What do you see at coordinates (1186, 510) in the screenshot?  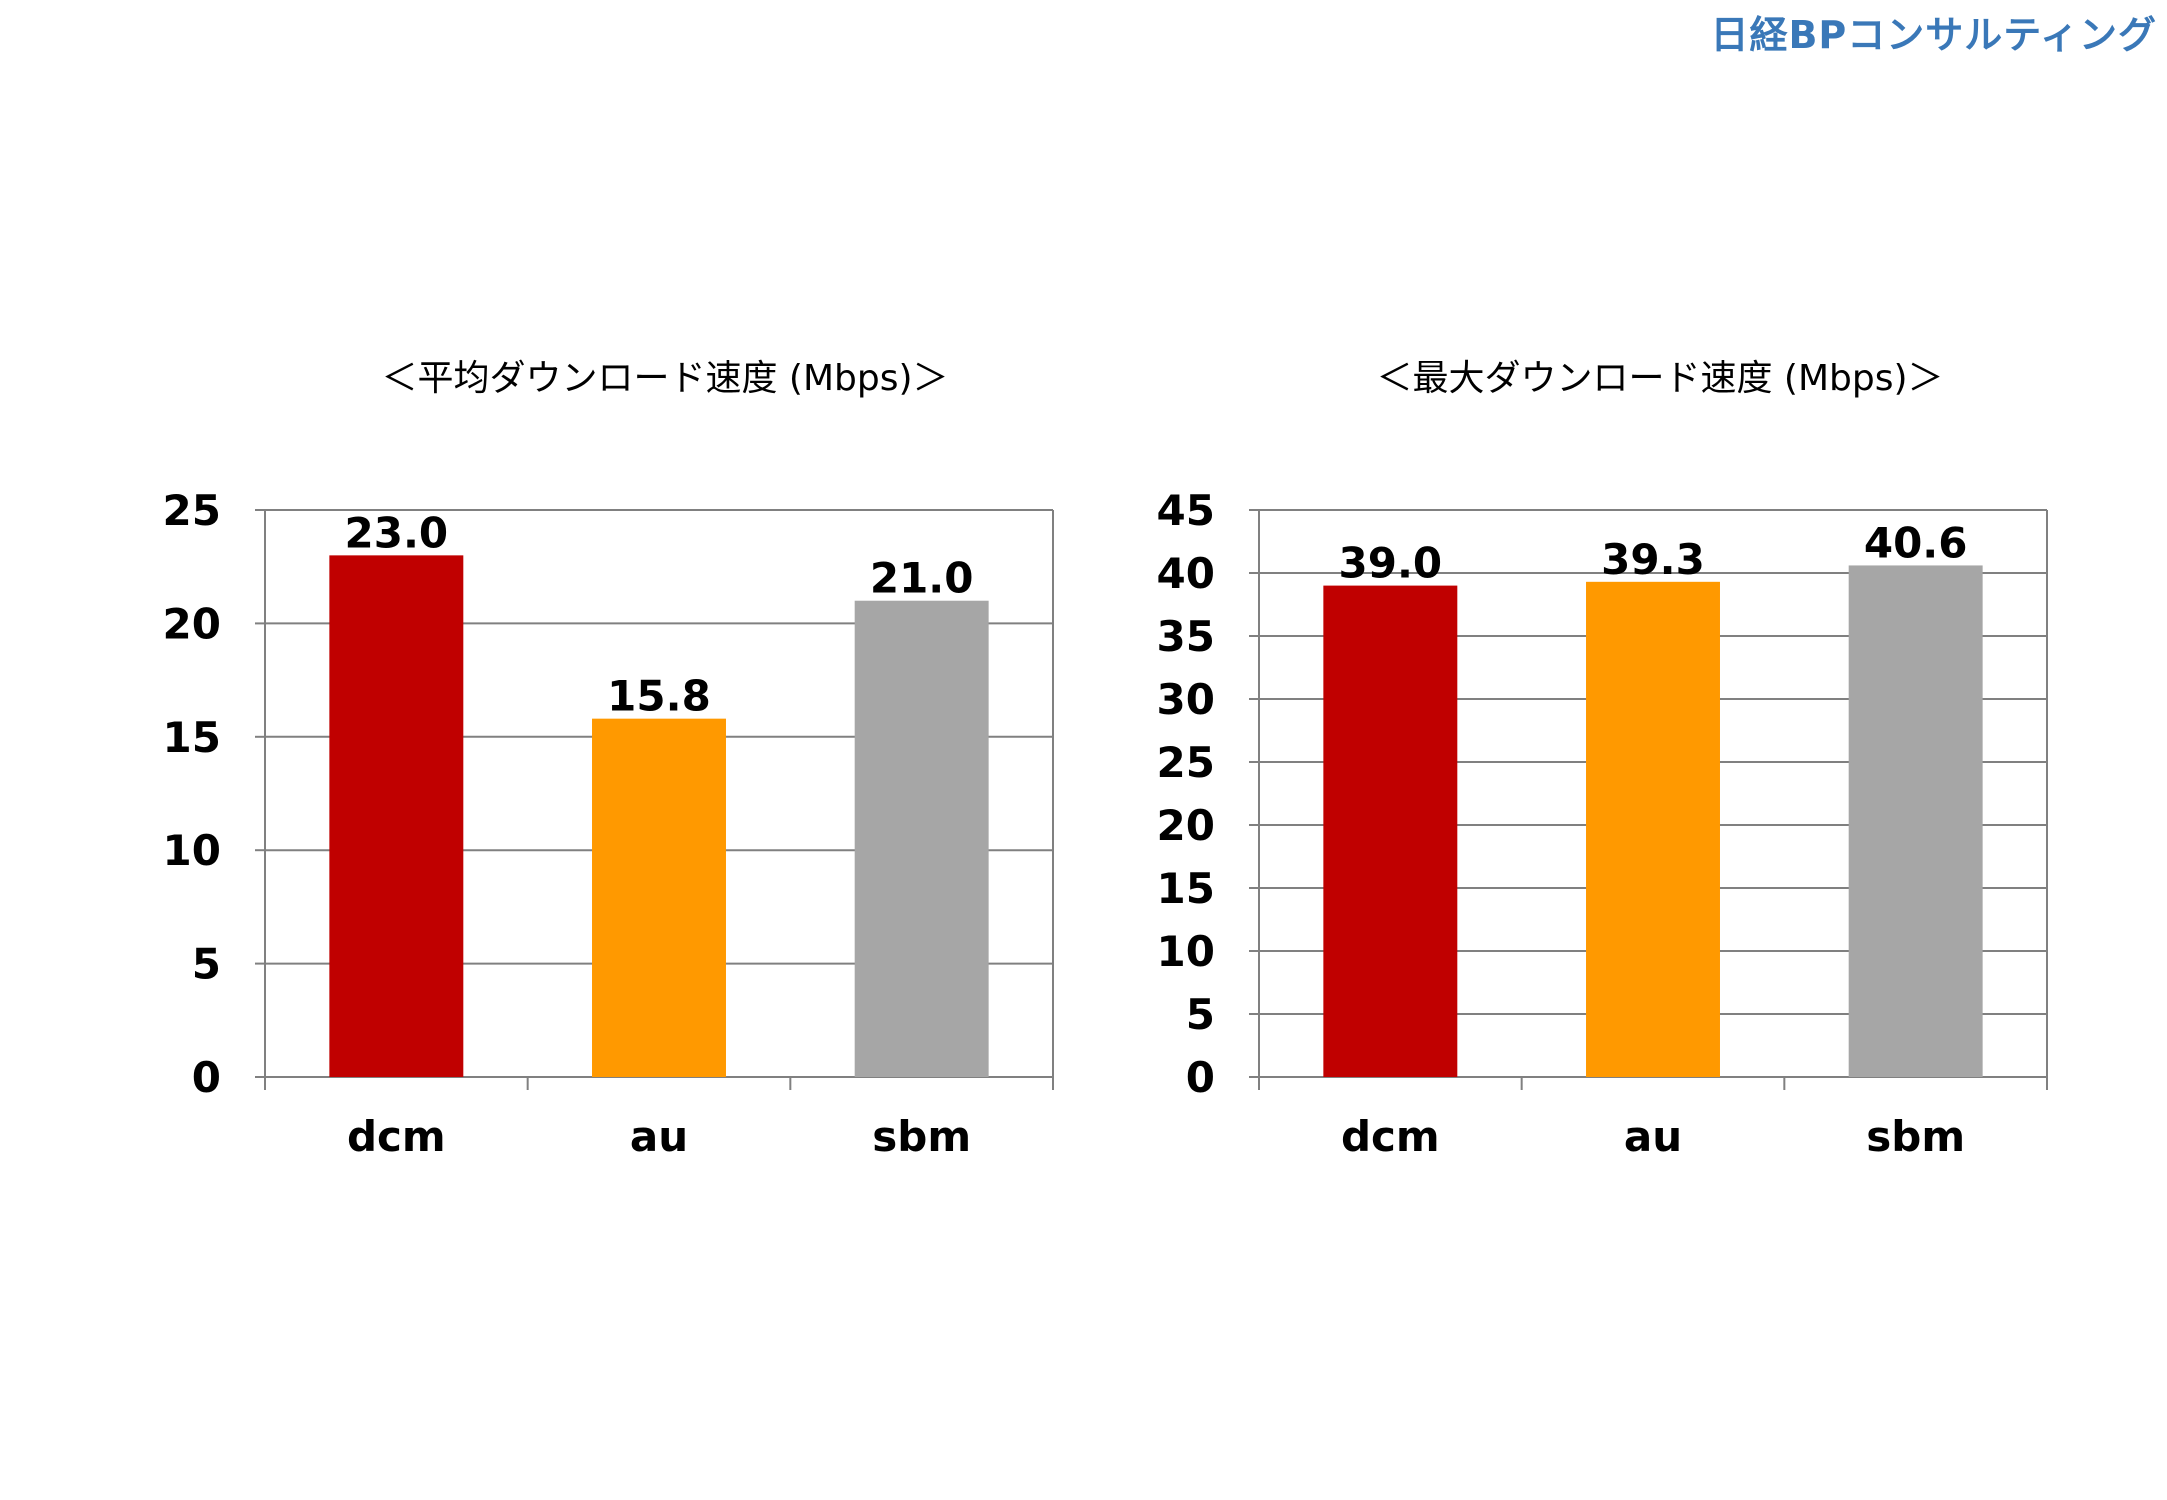 I see `y-tick-label: 45` at bounding box center [1186, 510].